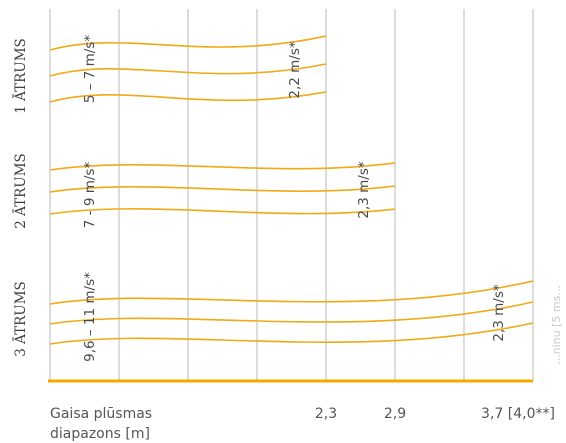  I want to click on end-speed-3: 2,3 m/s*, so click(499, 312).